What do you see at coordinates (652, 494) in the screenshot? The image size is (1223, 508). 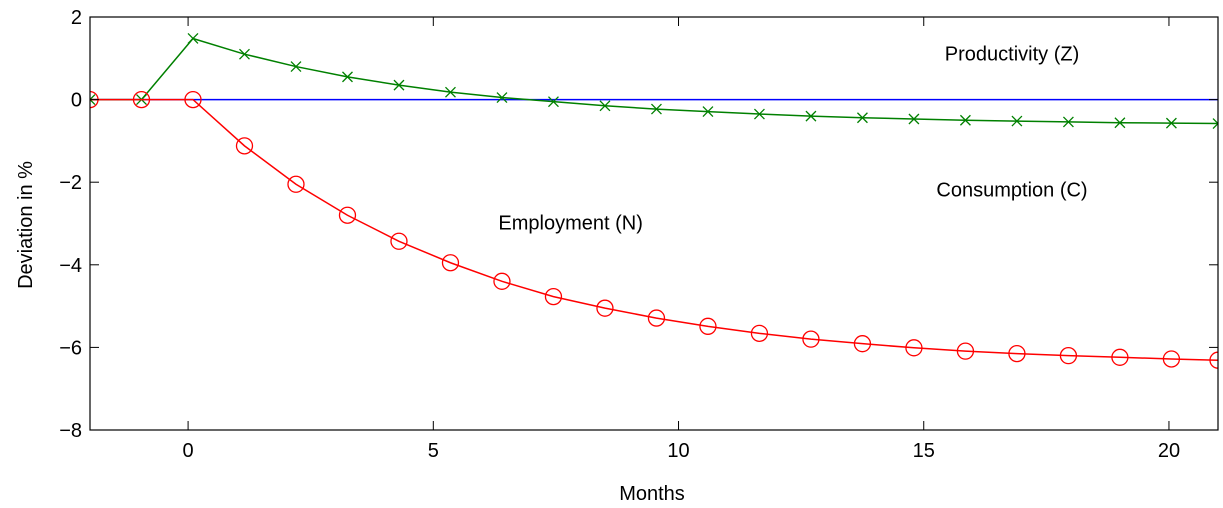 I see `x-axis-label: Months` at bounding box center [652, 494].